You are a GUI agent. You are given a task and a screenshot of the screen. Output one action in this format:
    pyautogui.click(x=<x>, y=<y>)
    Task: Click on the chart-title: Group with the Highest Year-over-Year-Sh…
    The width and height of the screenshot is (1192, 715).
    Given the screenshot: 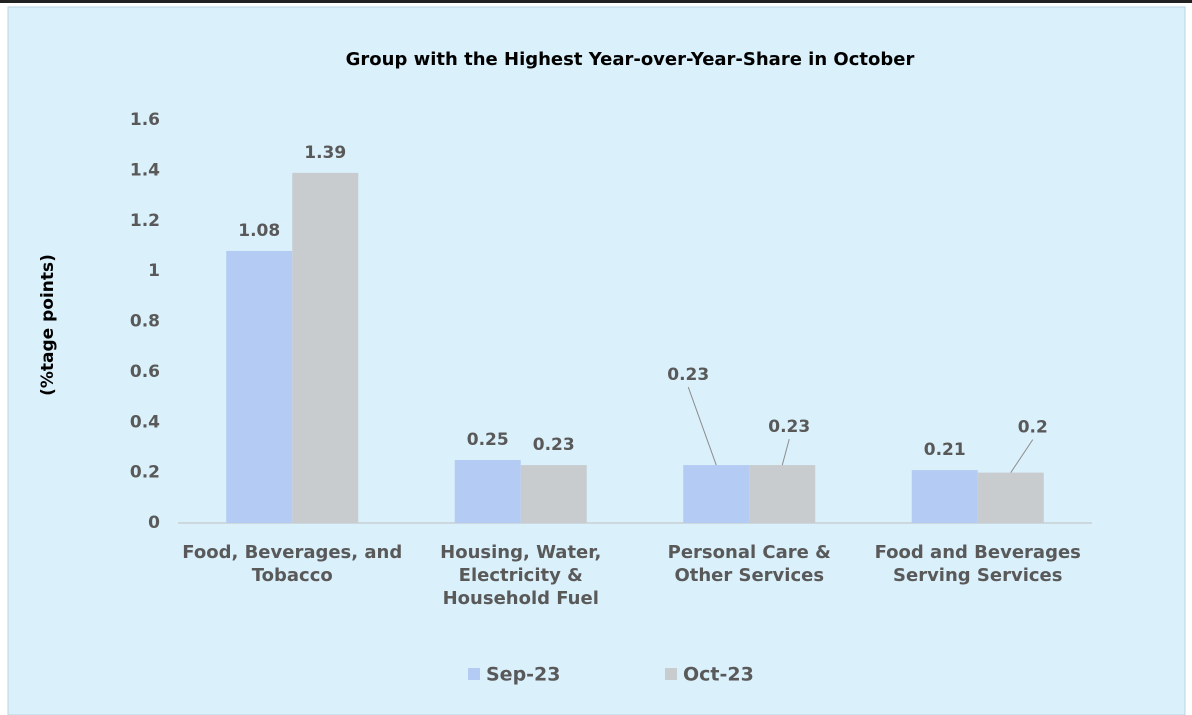 What is the action you would take?
    pyautogui.click(x=630, y=59)
    